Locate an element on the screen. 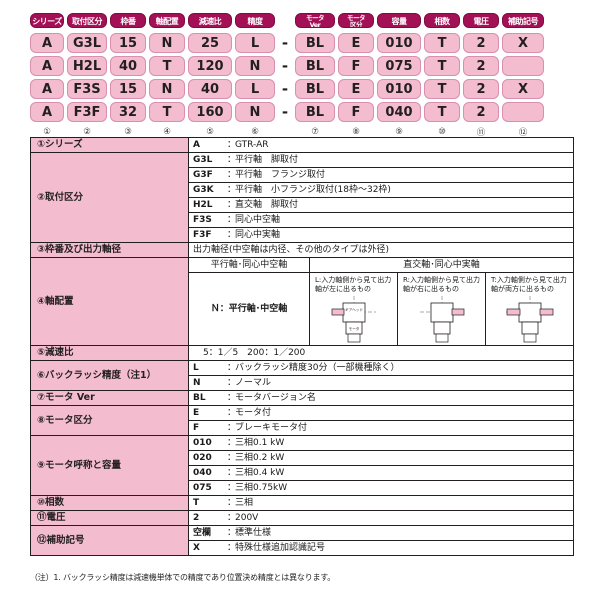  row-value: G3K ：平行軸 小フランジ取付(18枠～32枠) is located at coordinates (381, 190).